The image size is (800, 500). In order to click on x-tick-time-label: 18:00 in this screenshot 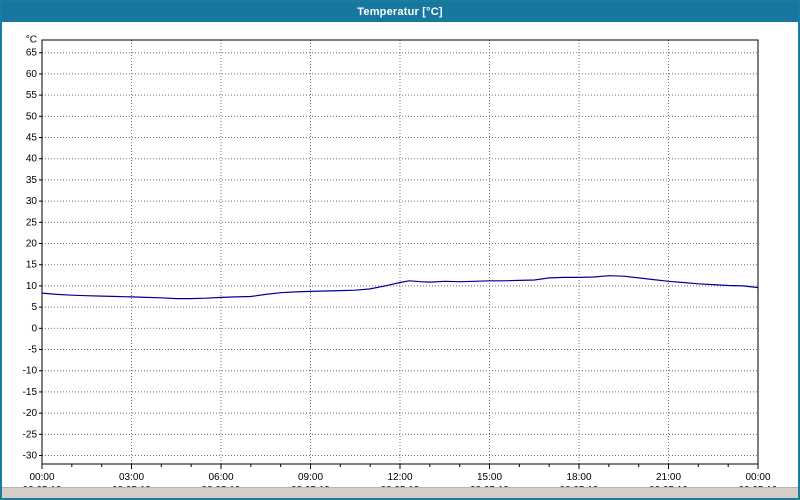, I will do `click(578, 477)`.